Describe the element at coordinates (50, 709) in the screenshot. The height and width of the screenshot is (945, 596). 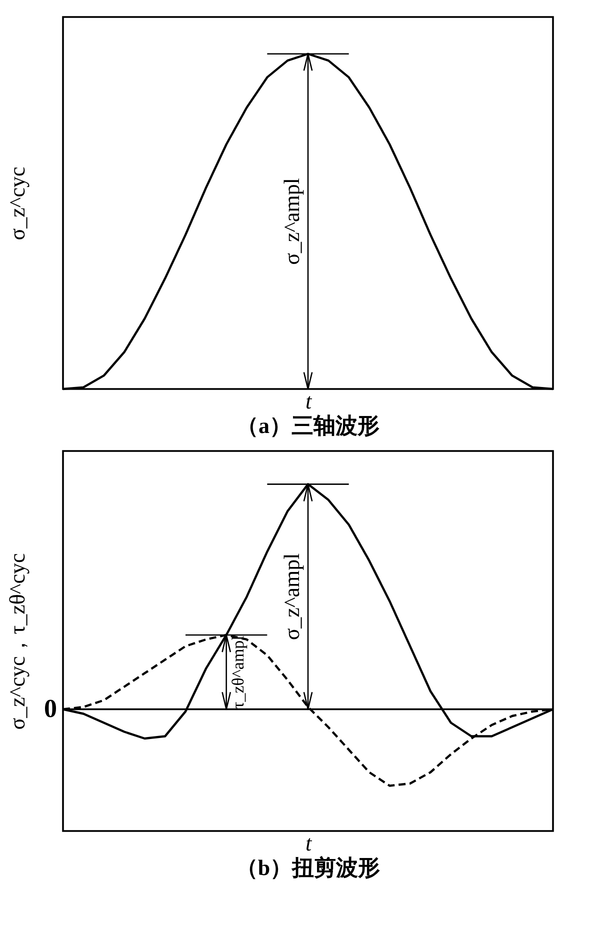
I see `ref-line-label: 0` at that location.